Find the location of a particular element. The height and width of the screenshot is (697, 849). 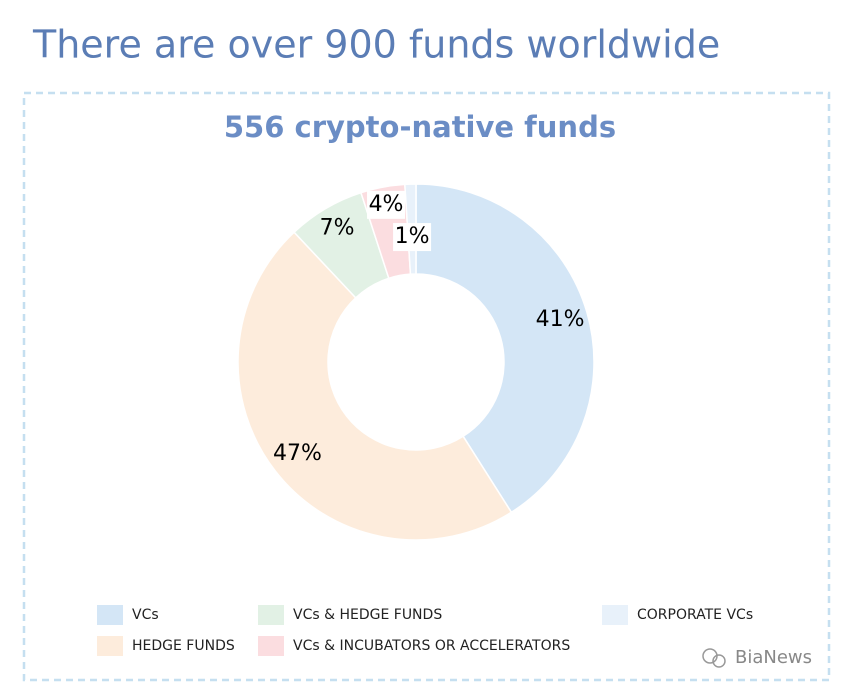

data-label: 7% is located at coordinates (337, 228).